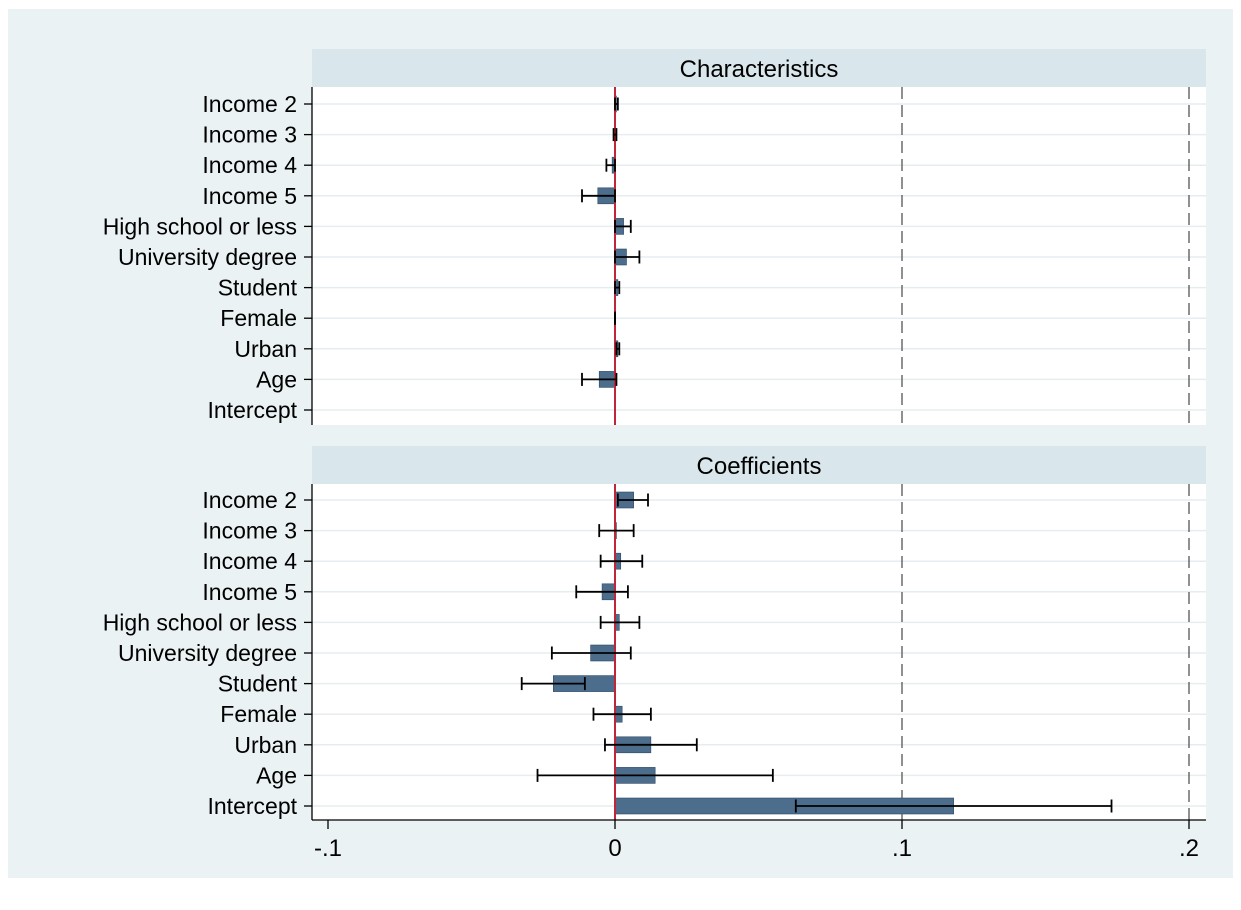 The image size is (1241, 910). I want to click on panel-2-strip, so click(759, 465).